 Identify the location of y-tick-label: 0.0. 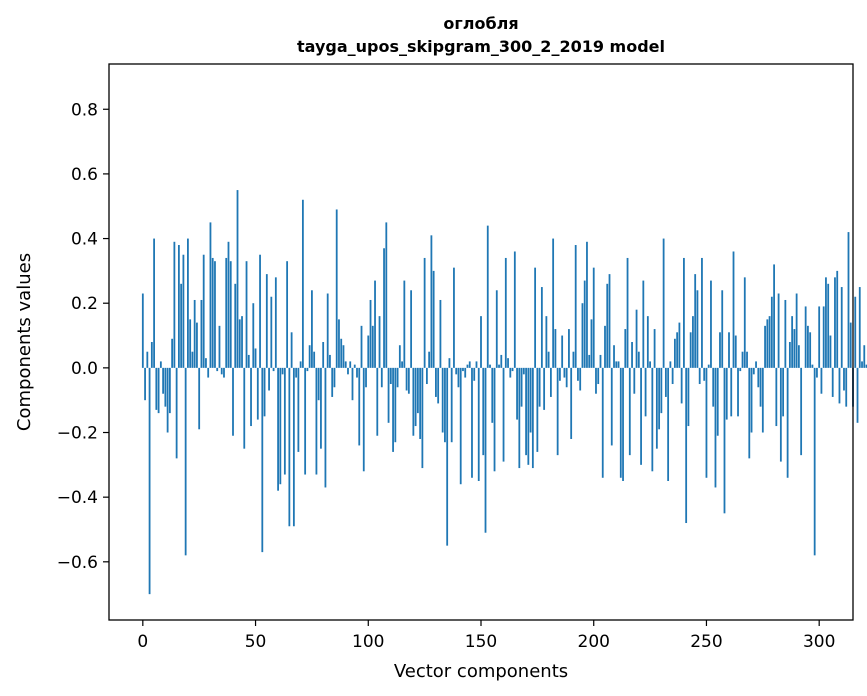
(84, 369).